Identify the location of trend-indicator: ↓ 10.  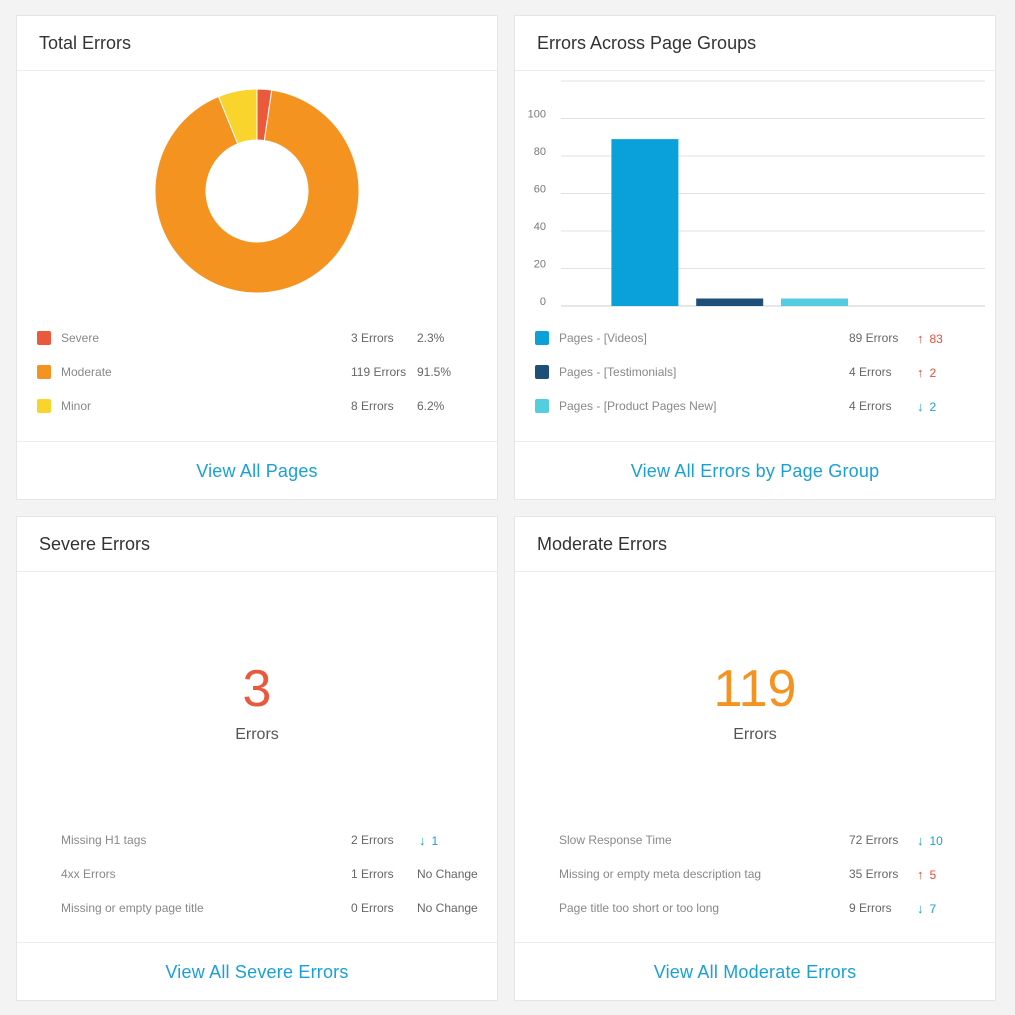
(930, 840).